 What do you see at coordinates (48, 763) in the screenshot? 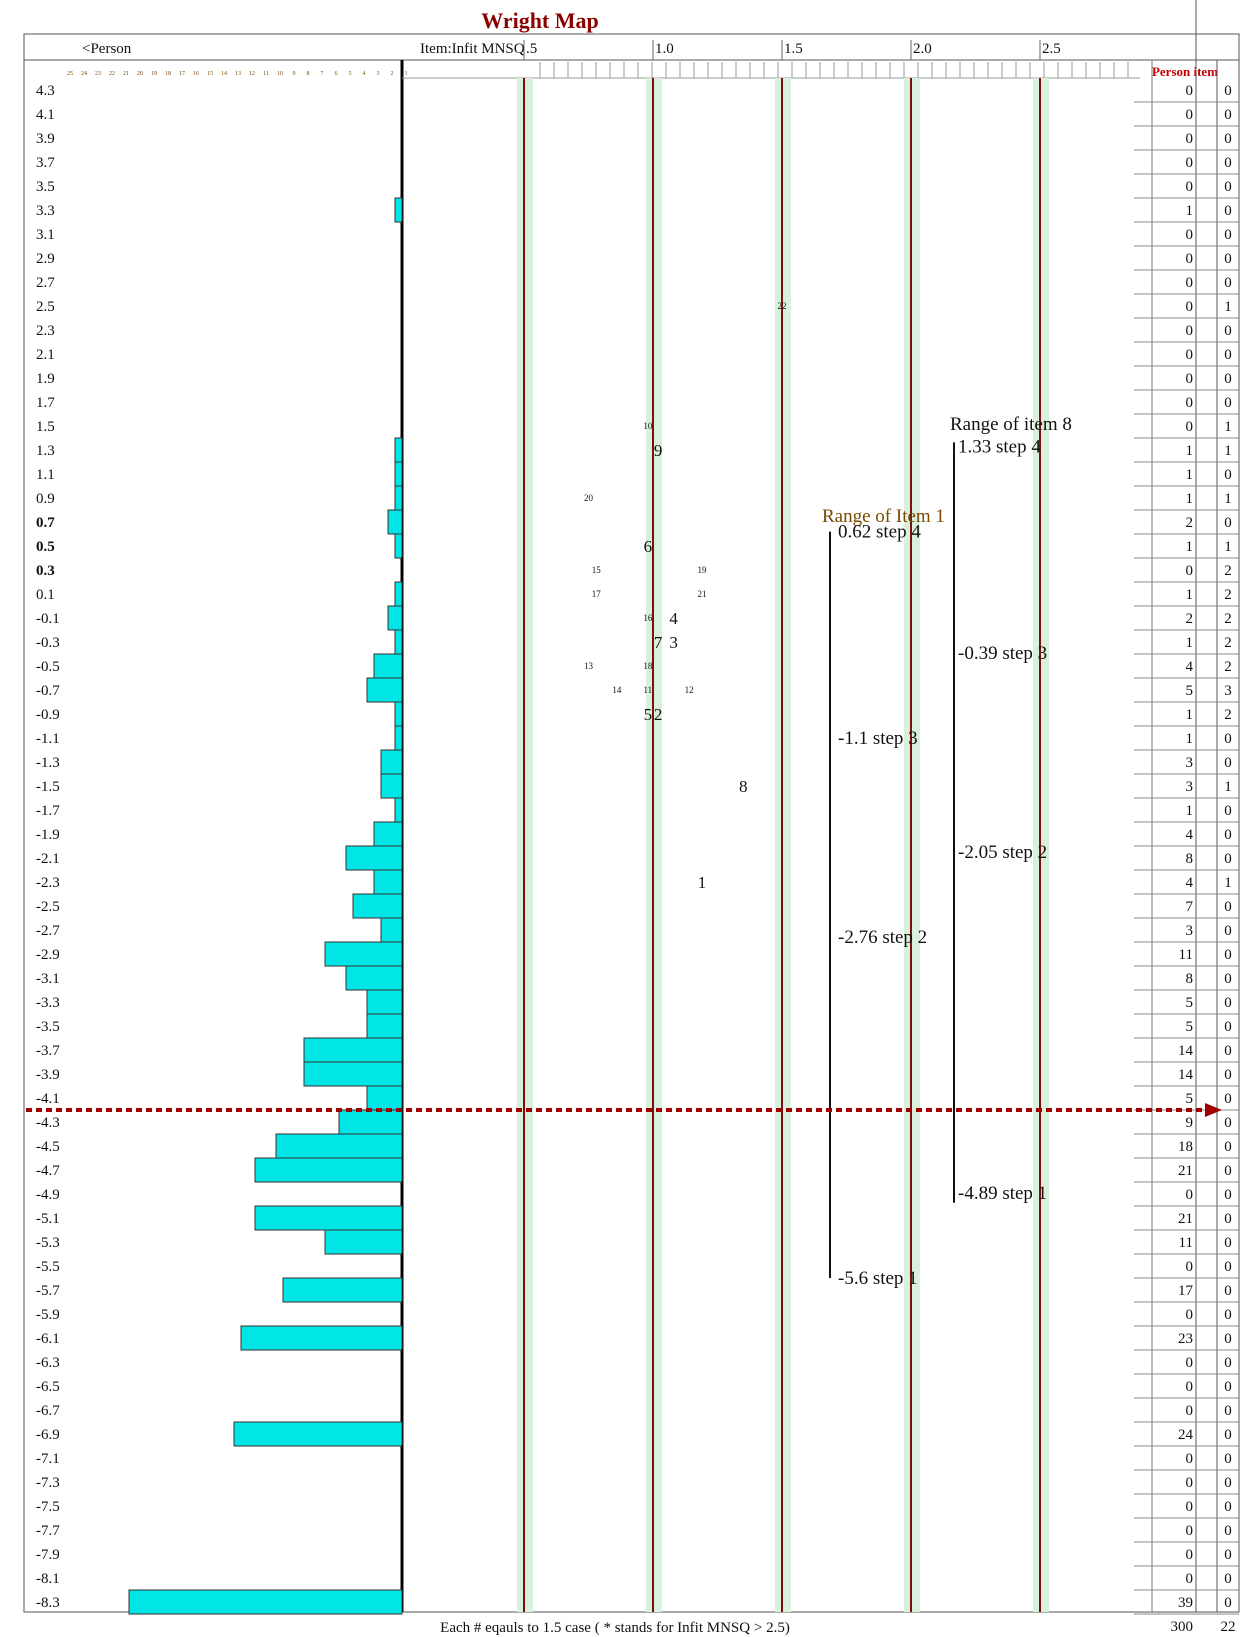
I see `y-tick-label: -1.3` at bounding box center [48, 763].